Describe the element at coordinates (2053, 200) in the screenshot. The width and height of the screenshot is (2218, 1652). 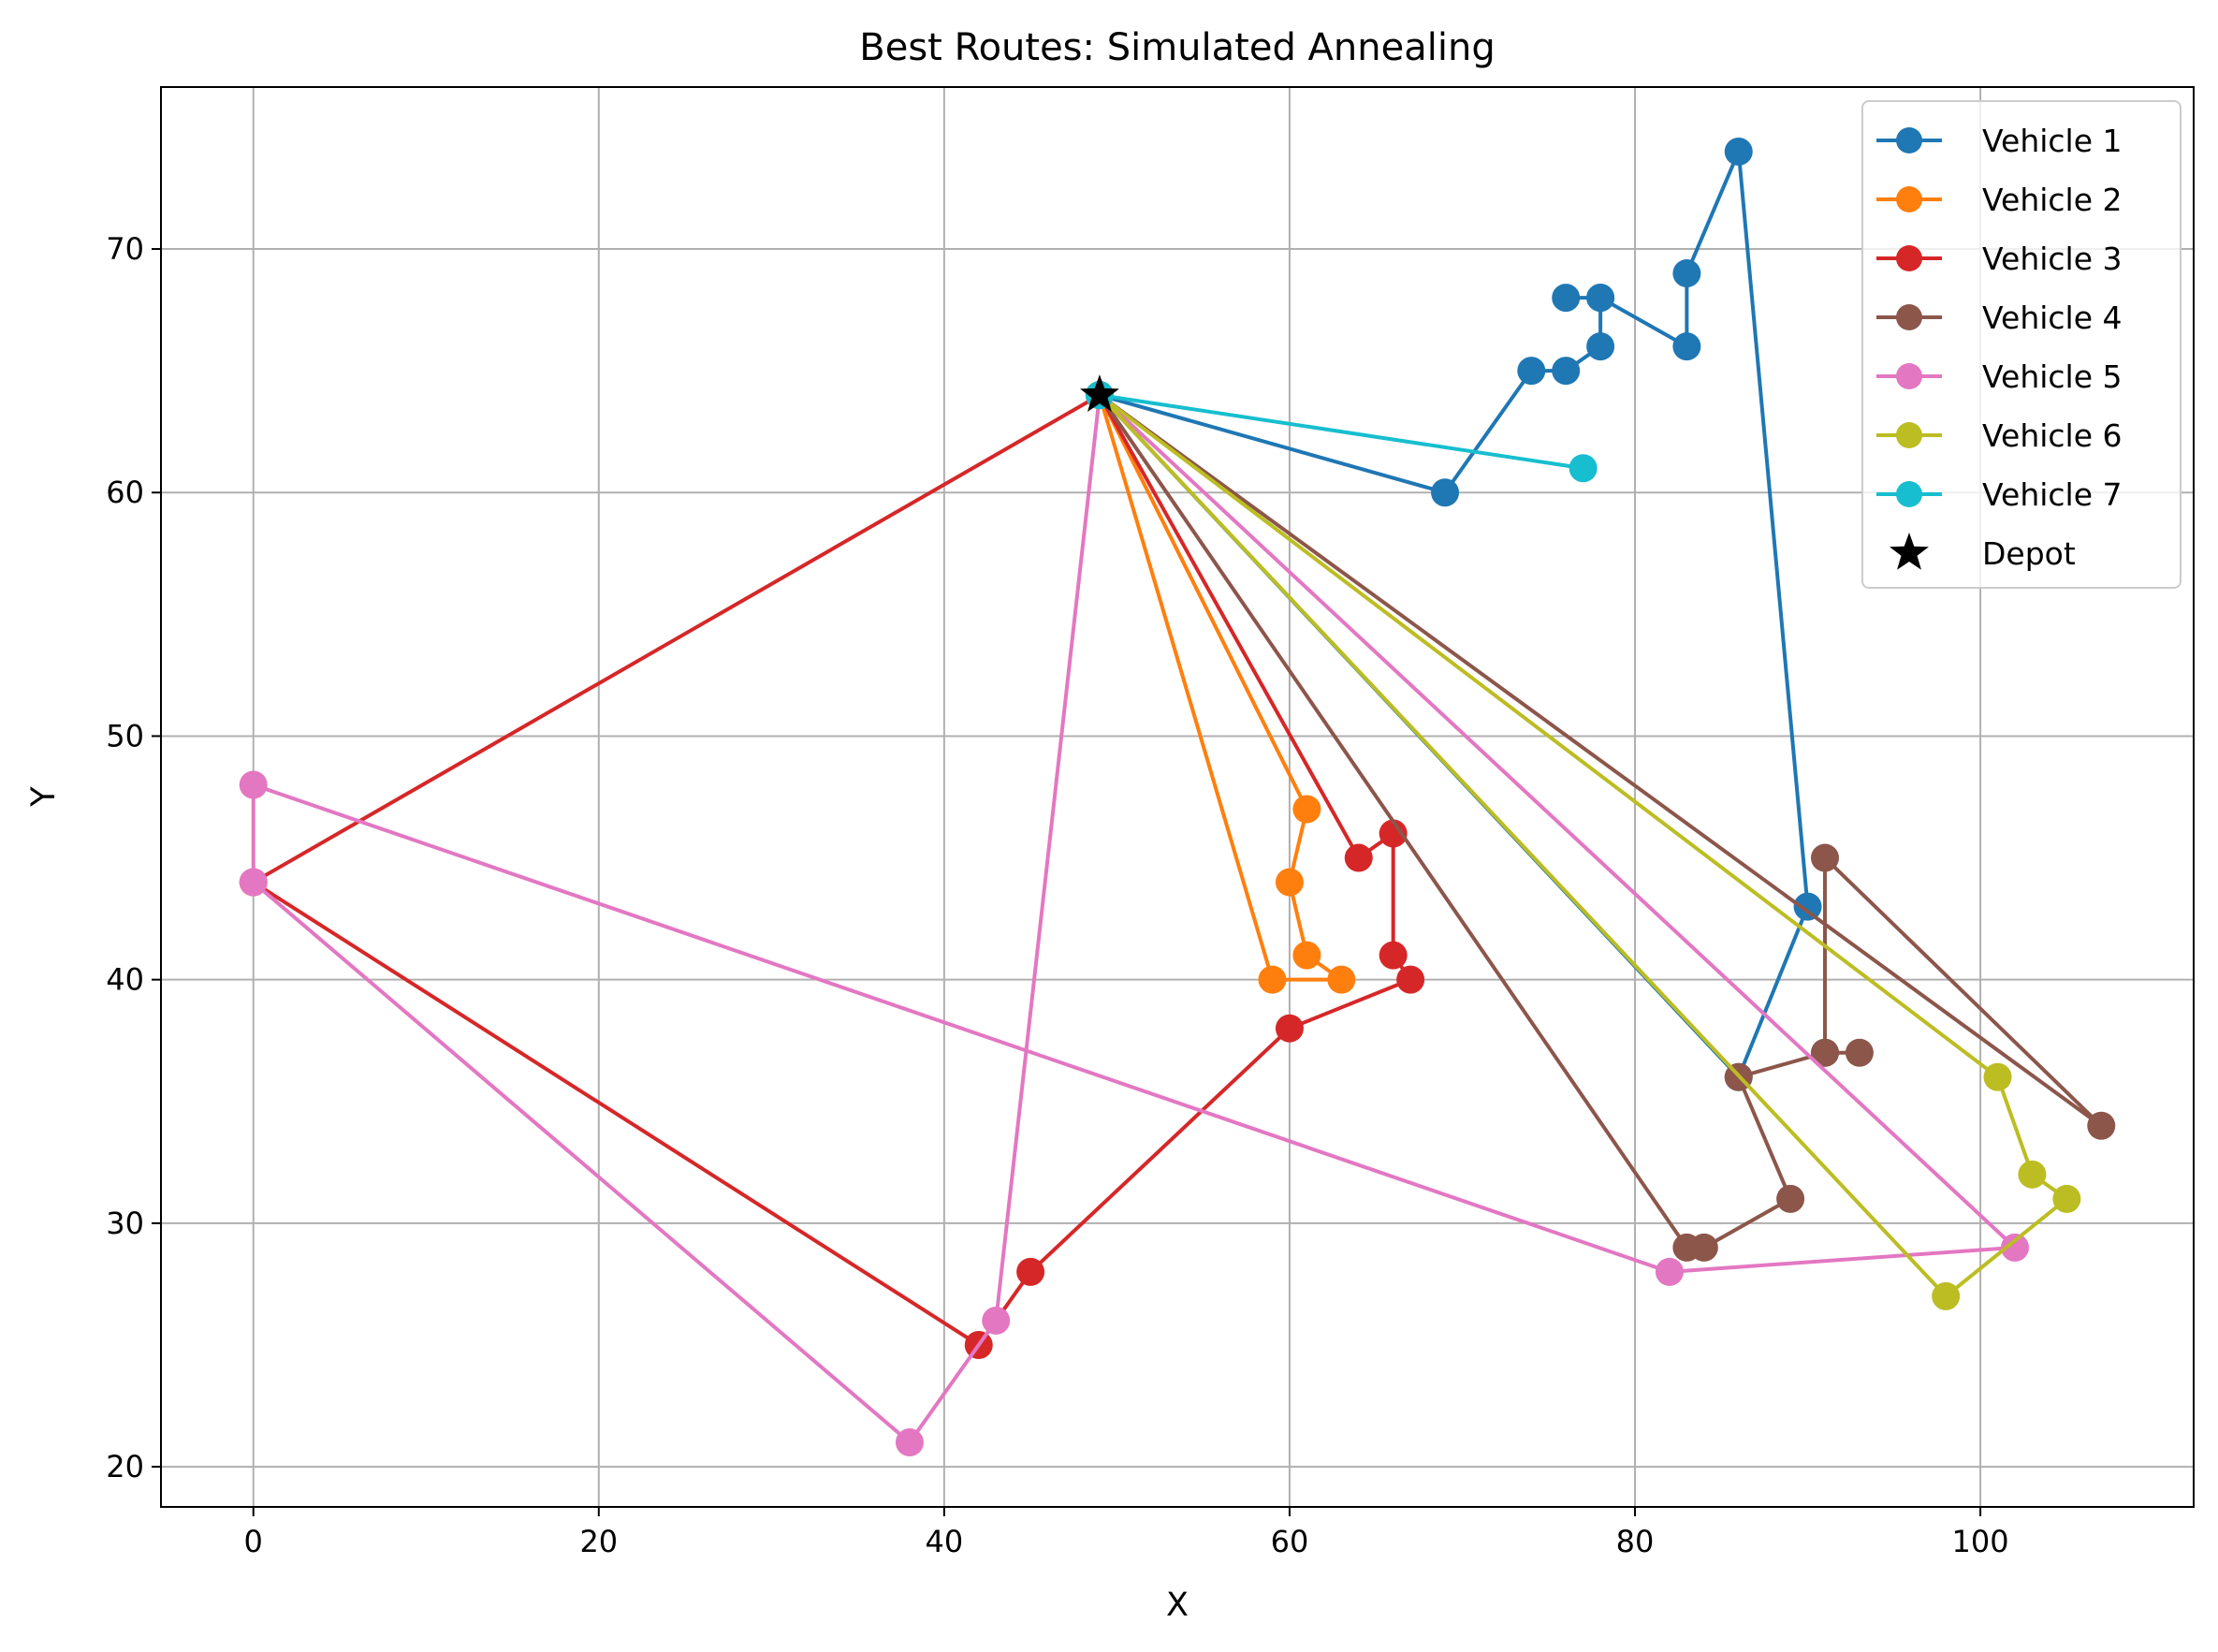
I see `legend-label: Vehicle 2` at that location.